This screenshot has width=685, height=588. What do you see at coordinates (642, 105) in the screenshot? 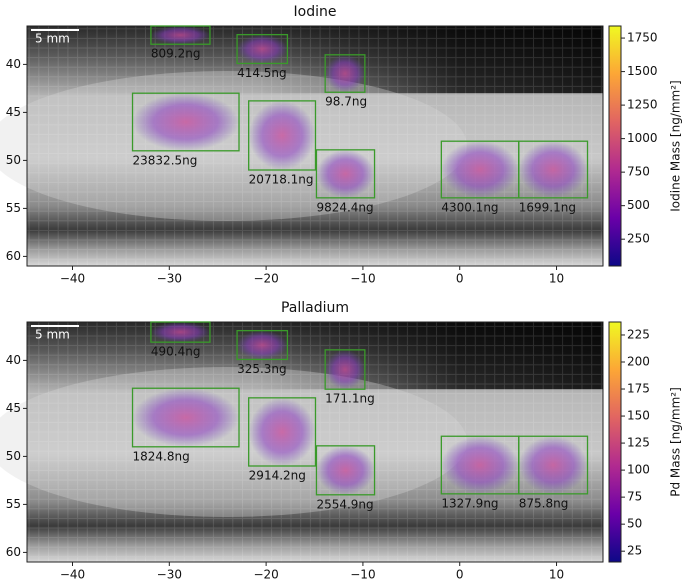
I see `colorbar-tick-label: 1250` at bounding box center [642, 105].